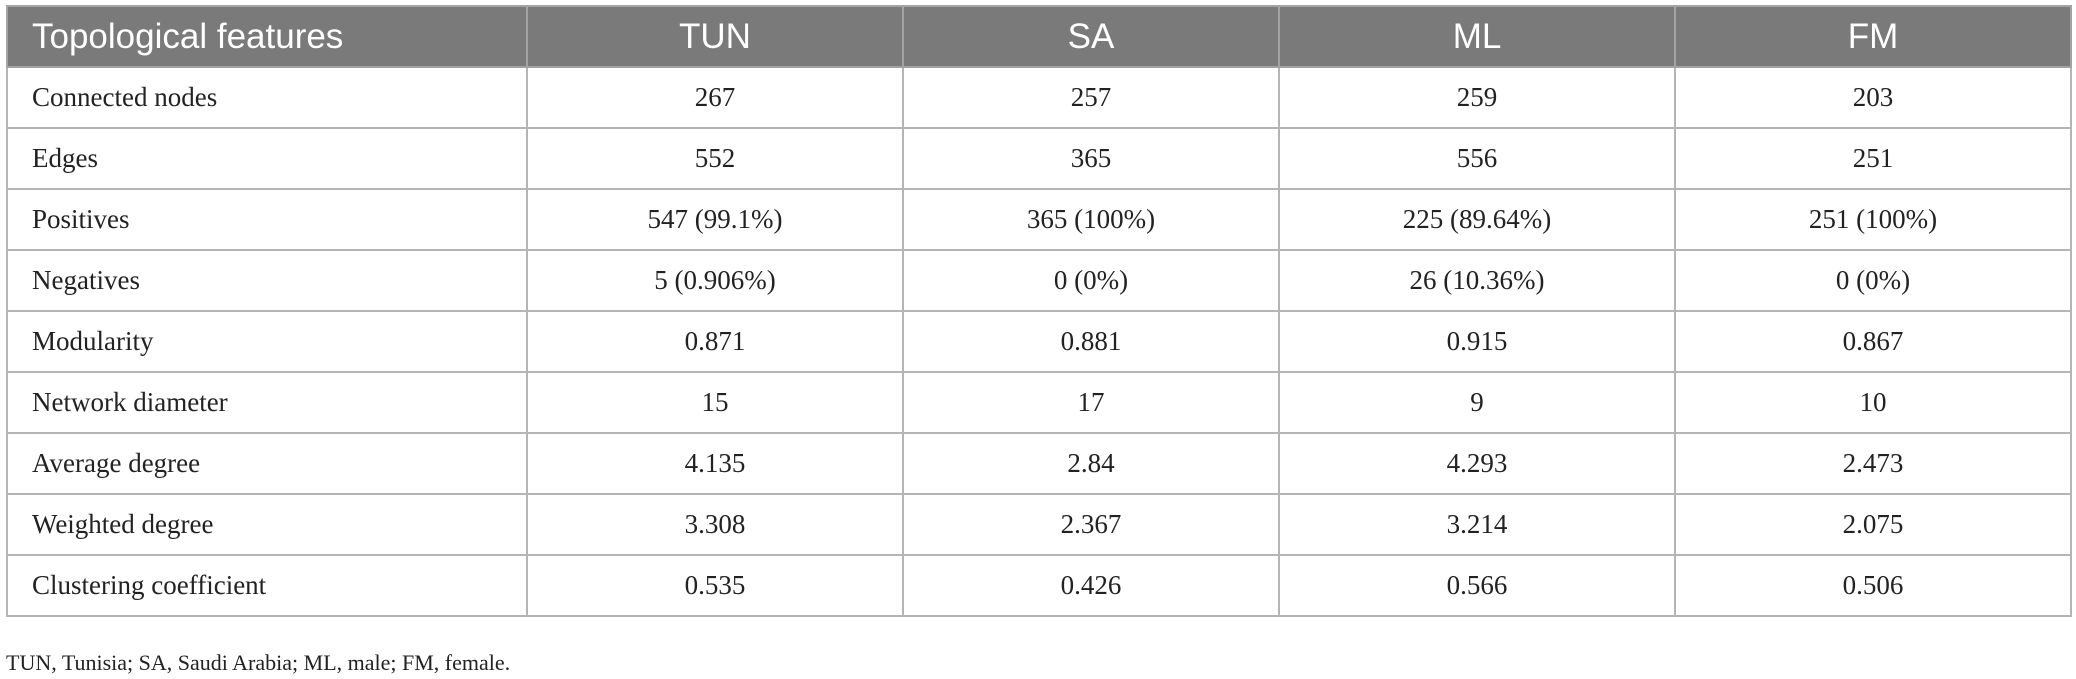 This screenshot has width=2076, height=679. What do you see at coordinates (1091, 158) in the screenshot?
I see `cell-sa: 365` at bounding box center [1091, 158].